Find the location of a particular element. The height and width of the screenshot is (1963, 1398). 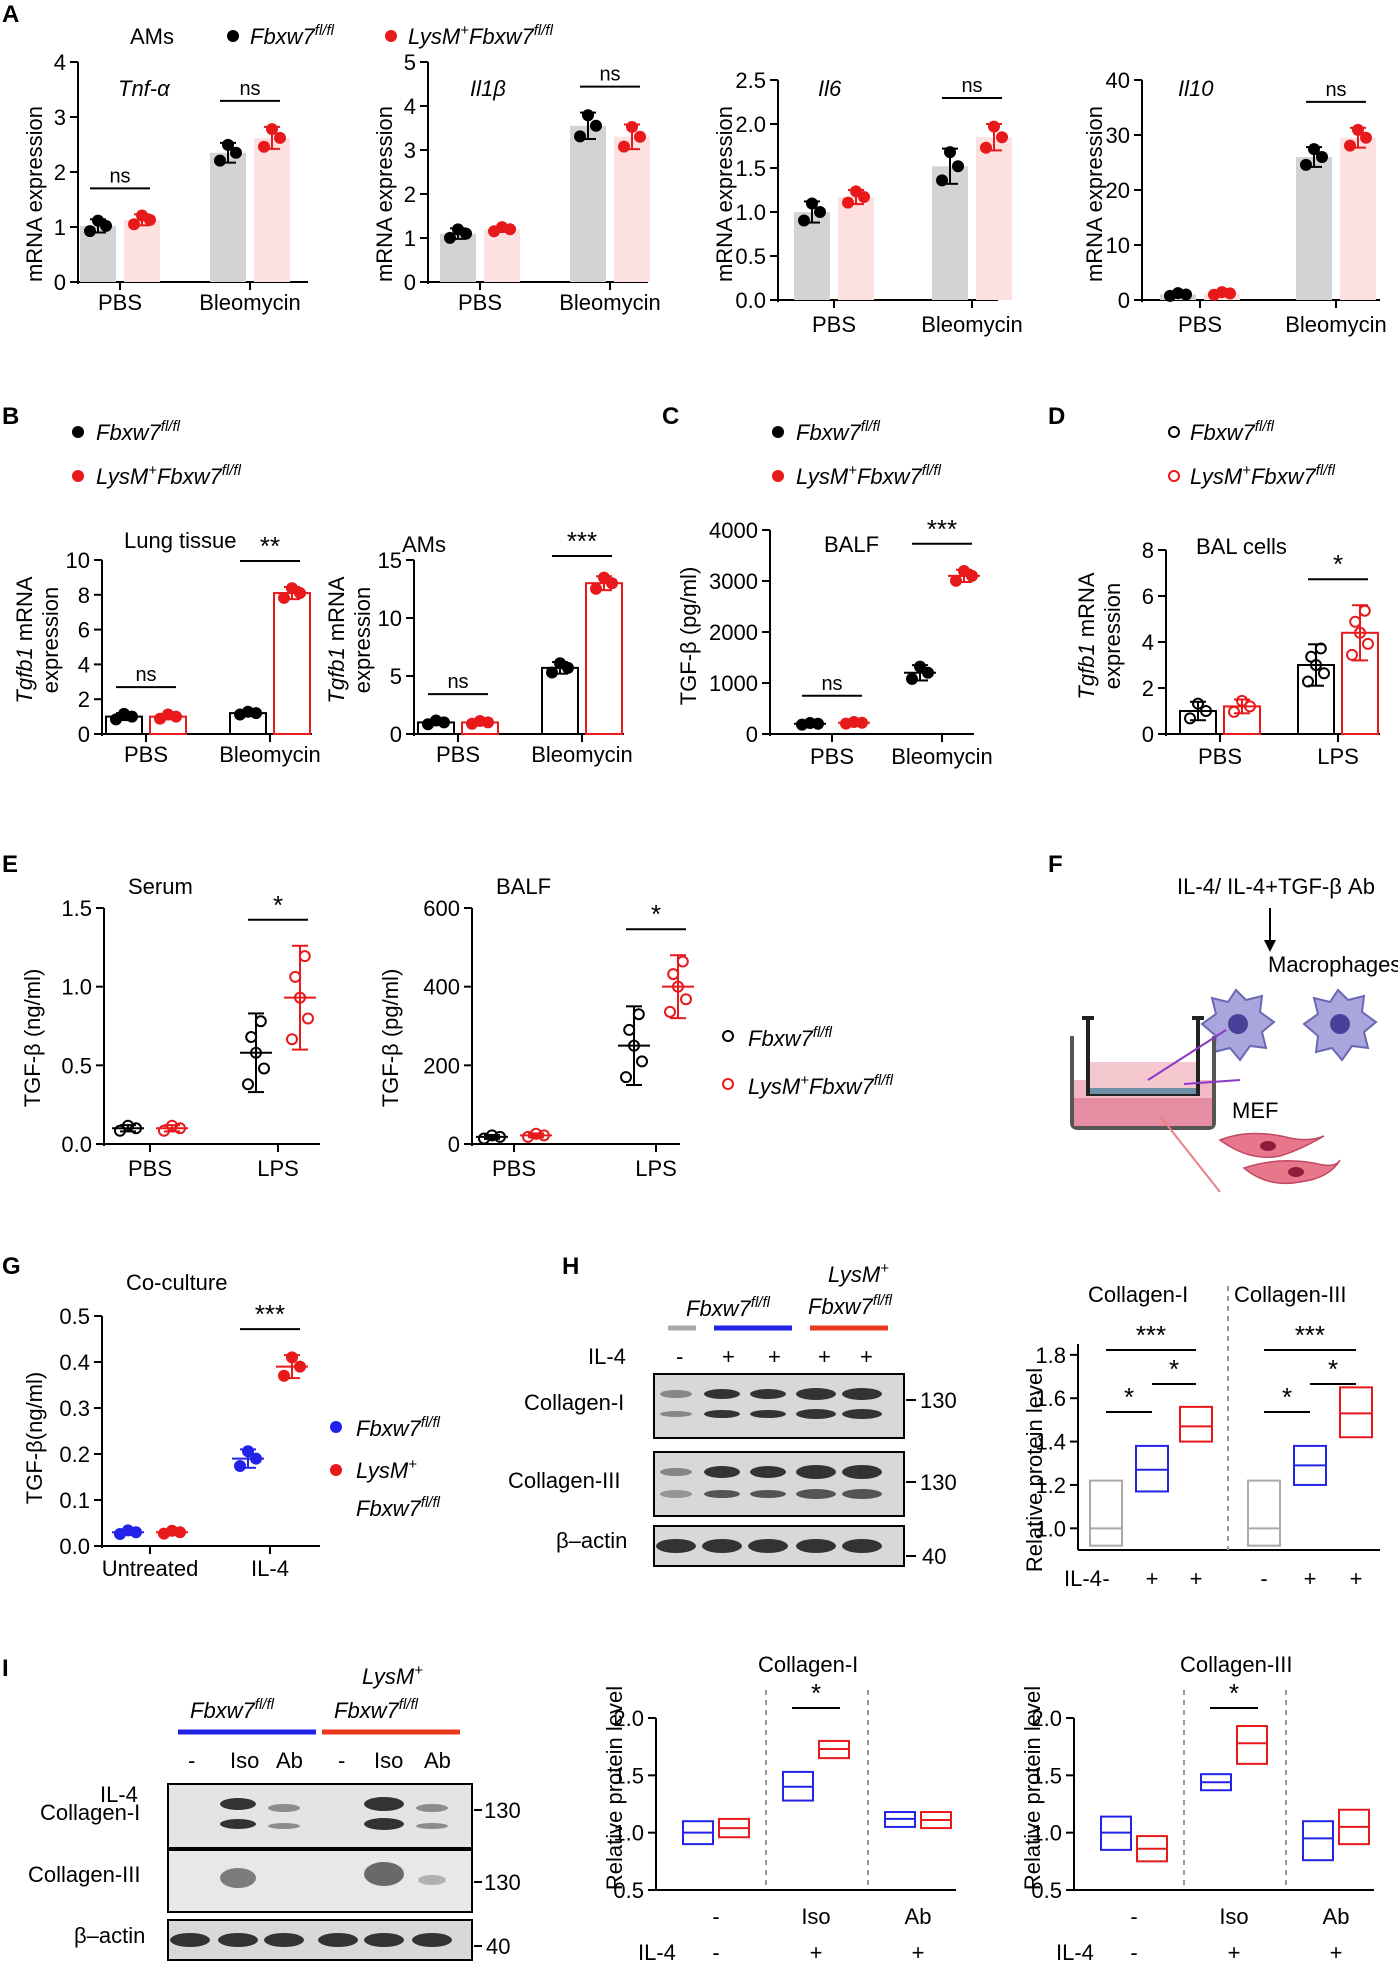

chart-a3-point is located at coordinates (848, 202).